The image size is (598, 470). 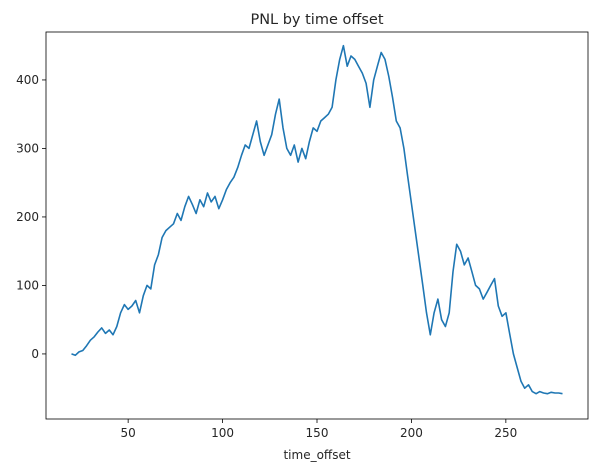 What do you see at coordinates (27, 285) in the screenshot?
I see `y-tick-label: 100` at bounding box center [27, 285].